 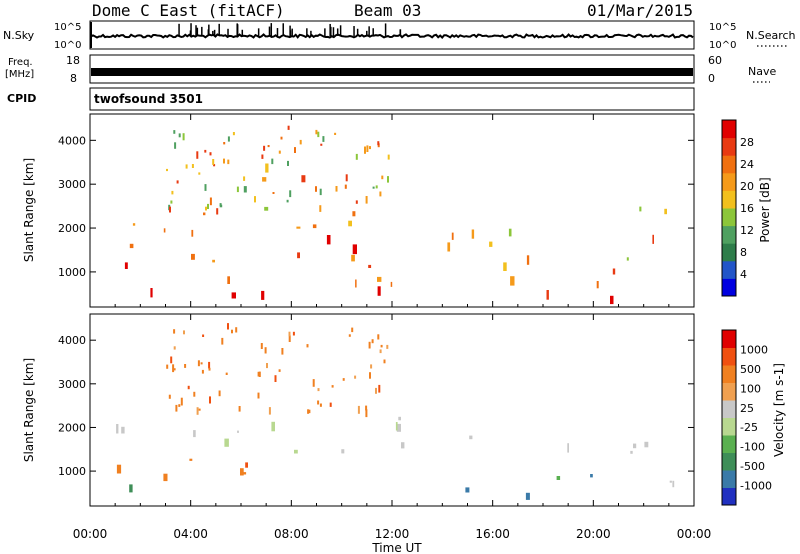 What do you see at coordinates (72, 384) in the screenshot?
I see `y-tick-label: 3000` at bounding box center [72, 384].